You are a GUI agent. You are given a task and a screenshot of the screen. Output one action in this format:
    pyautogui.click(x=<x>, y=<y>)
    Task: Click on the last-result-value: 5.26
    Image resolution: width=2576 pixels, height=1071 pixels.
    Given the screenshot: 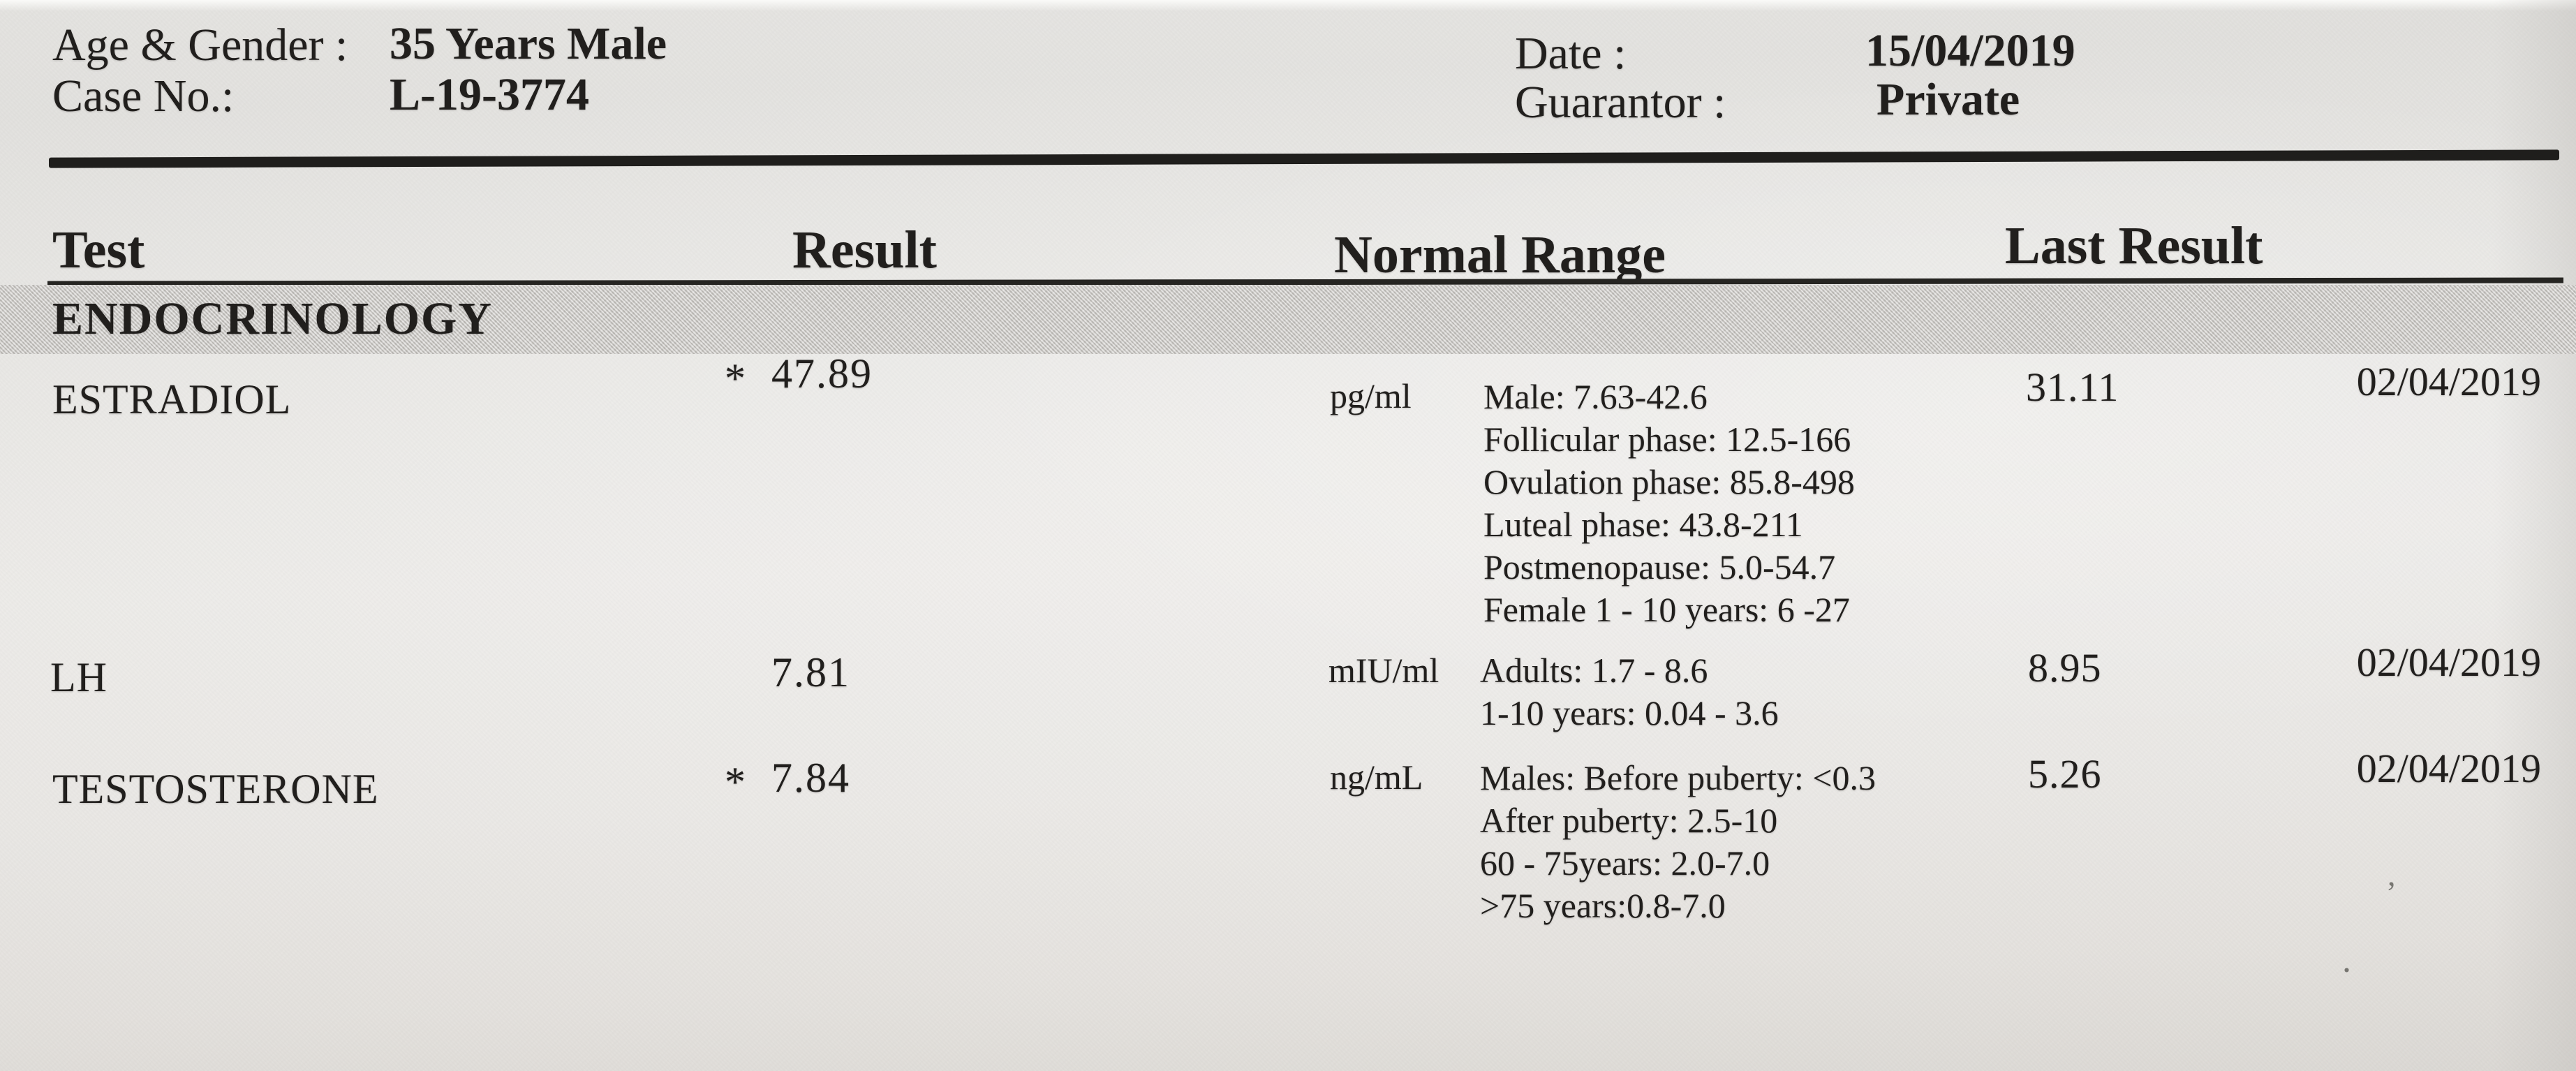 What is the action you would take?
    pyautogui.click(x=2065, y=774)
    